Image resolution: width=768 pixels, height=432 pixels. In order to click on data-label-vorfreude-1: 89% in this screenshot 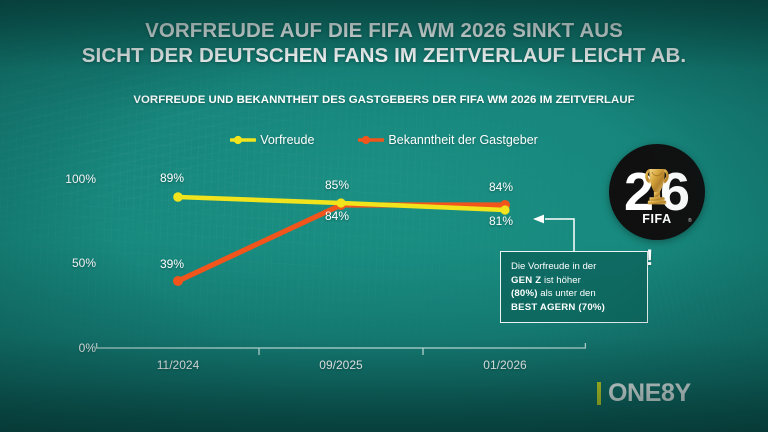, I will do `click(172, 178)`.